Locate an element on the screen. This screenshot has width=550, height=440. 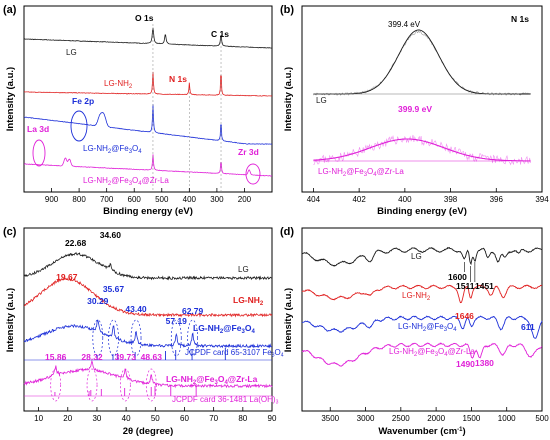
panel-c-peak-label: 30.29 is located at coordinates (98, 301).